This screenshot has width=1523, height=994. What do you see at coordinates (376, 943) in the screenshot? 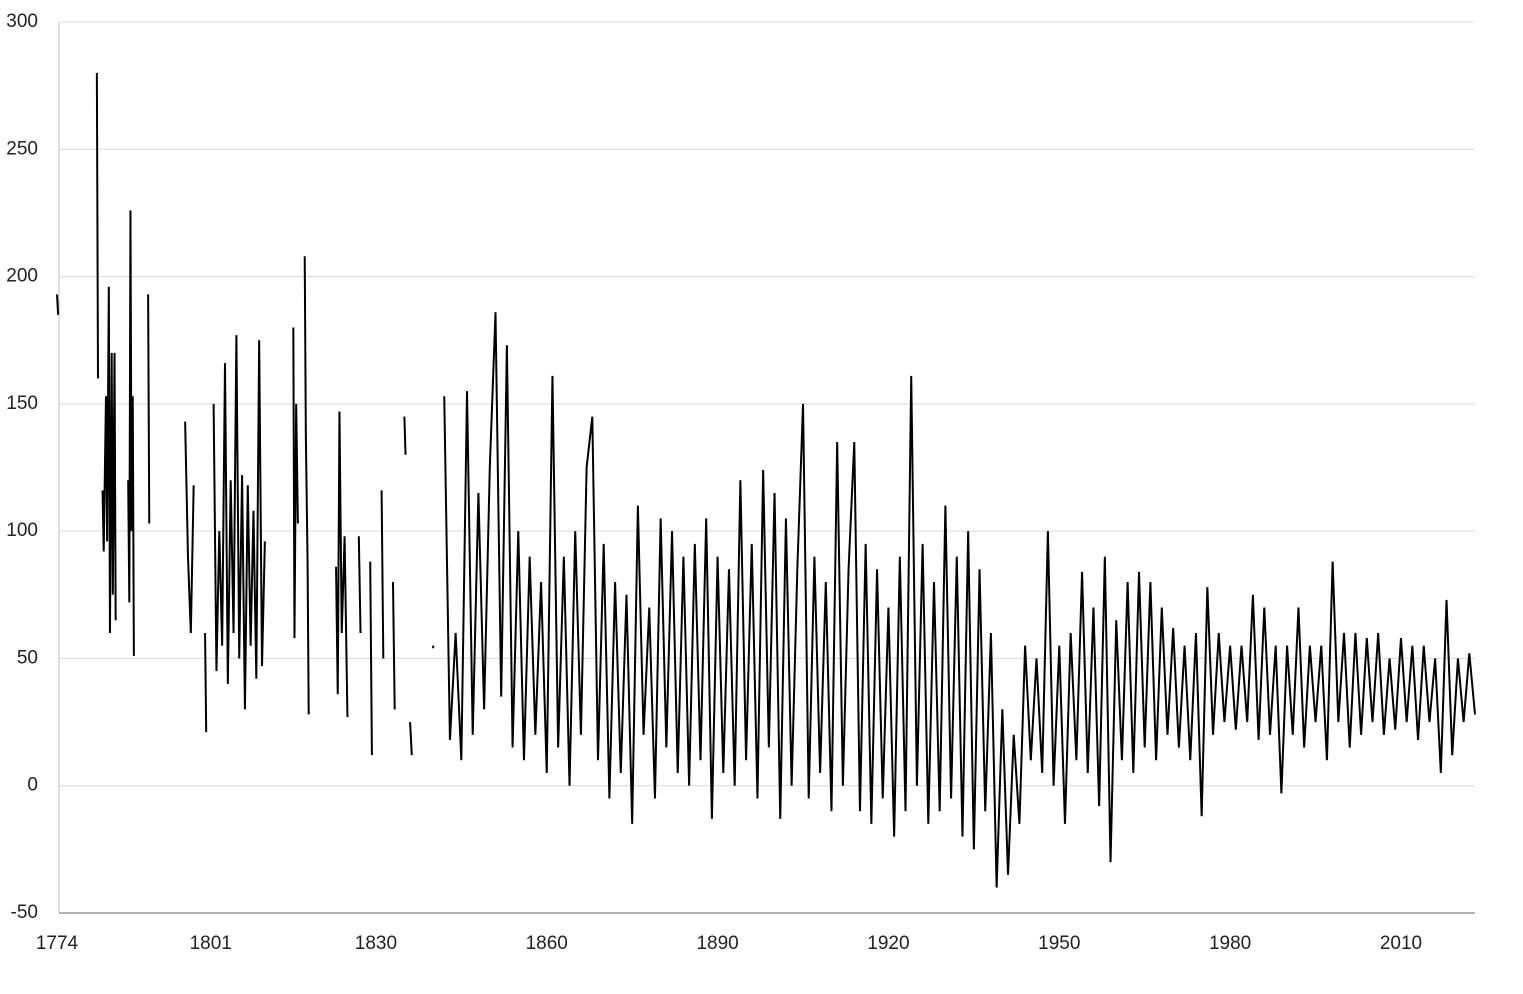
I see `x-tick-label: 1830` at bounding box center [376, 943].